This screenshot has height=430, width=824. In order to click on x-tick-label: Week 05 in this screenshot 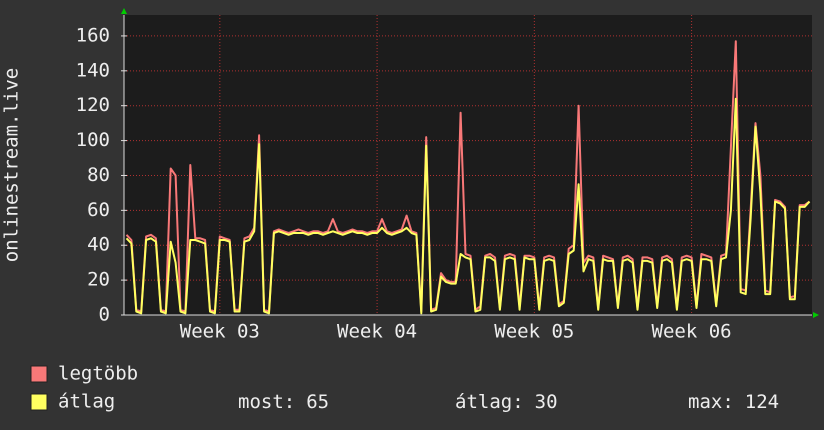, I will do `click(534, 332)`.